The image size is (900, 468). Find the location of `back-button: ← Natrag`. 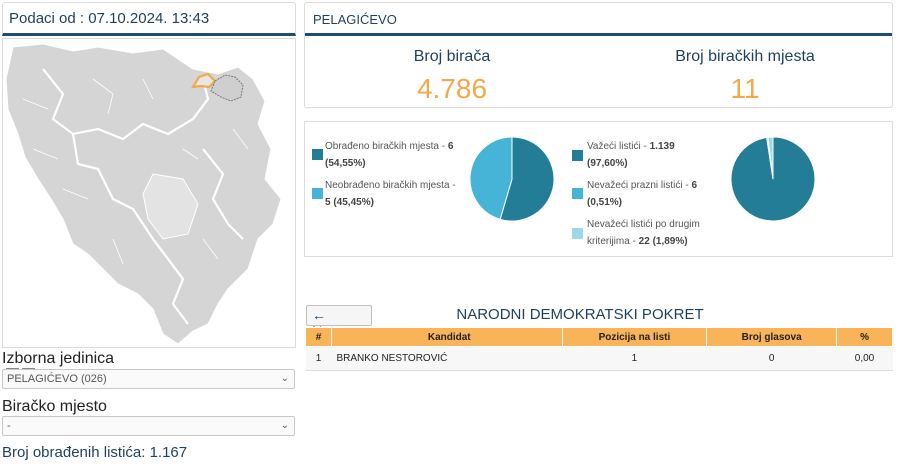

back-button: ← Natrag is located at coordinates (339, 322).